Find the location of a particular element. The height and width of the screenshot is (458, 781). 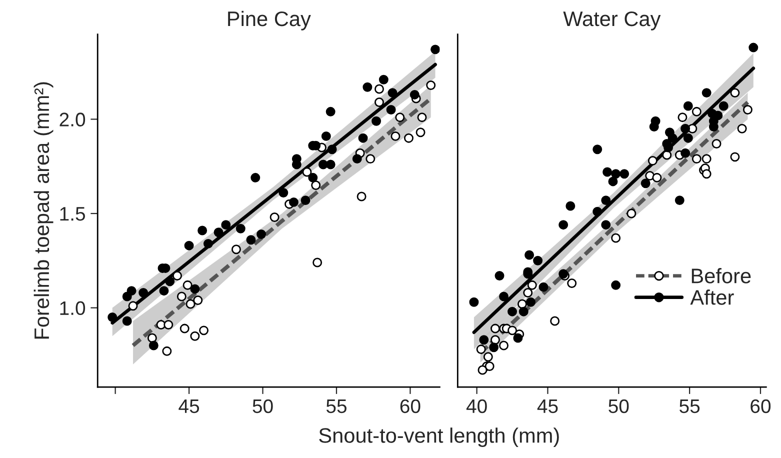

legend-label: After is located at coordinates (712, 297).